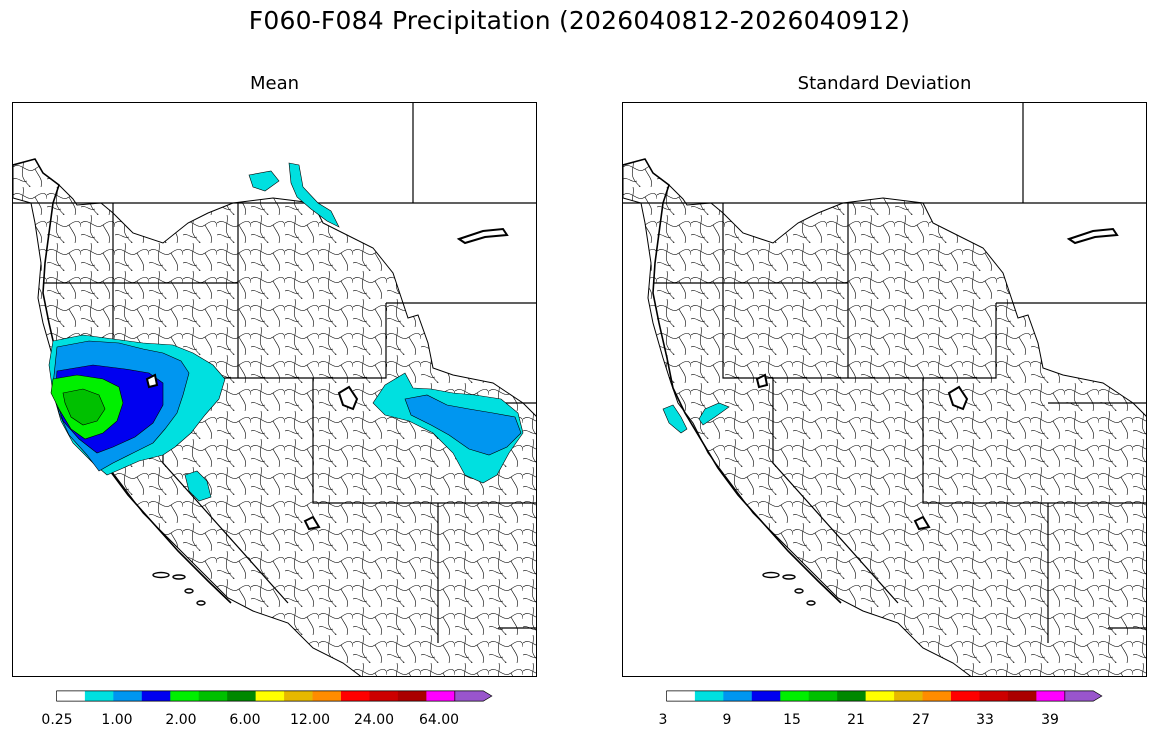 Image resolution: width=1159 pixels, height=741 pixels. I want to click on std-colorbar-outline, so click(865, 696).